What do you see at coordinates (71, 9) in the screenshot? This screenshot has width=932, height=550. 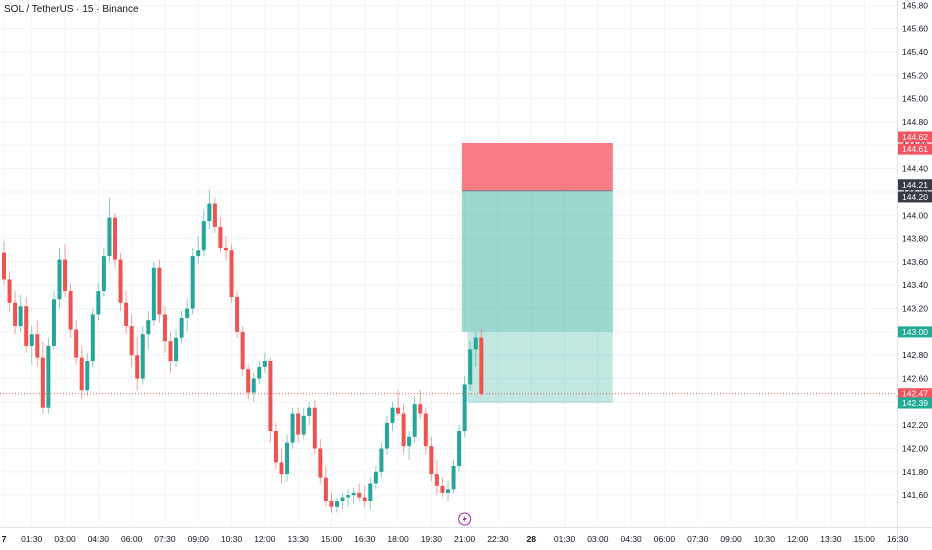 I see `symbol-title: SOL / TetherUS · 15 · Binance` at bounding box center [71, 9].